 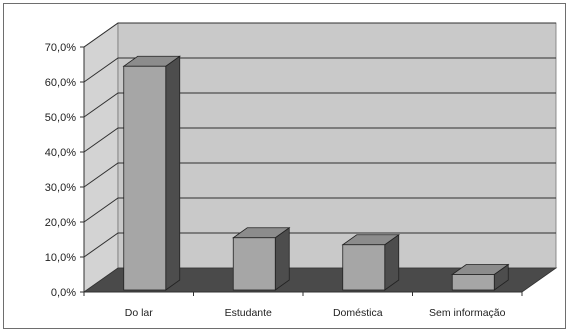 I want to click on x-category-label: Do lar, so click(x=139, y=313).